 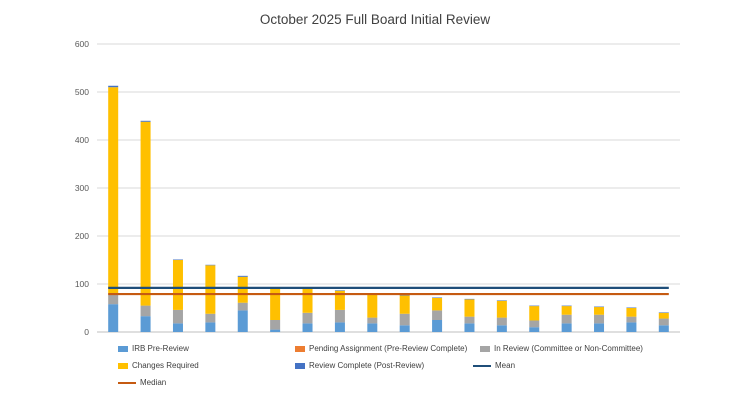 What do you see at coordinates (367, 365) in the screenshot?
I see `legend-label: Review Complete (Post-Review)` at bounding box center [367, 365].